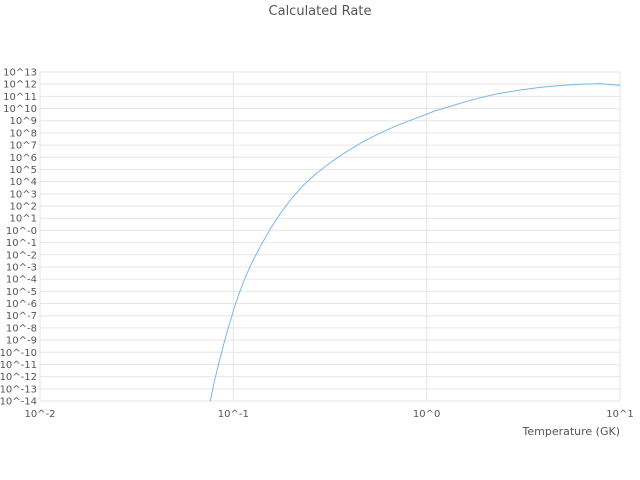 Image resolution: width=640 pixels, height=480 pixels. What do you see at coordinates (23, 207) in the screenshot?
I see `y-tick-label: 10^2` at bounding box center [23, 207].